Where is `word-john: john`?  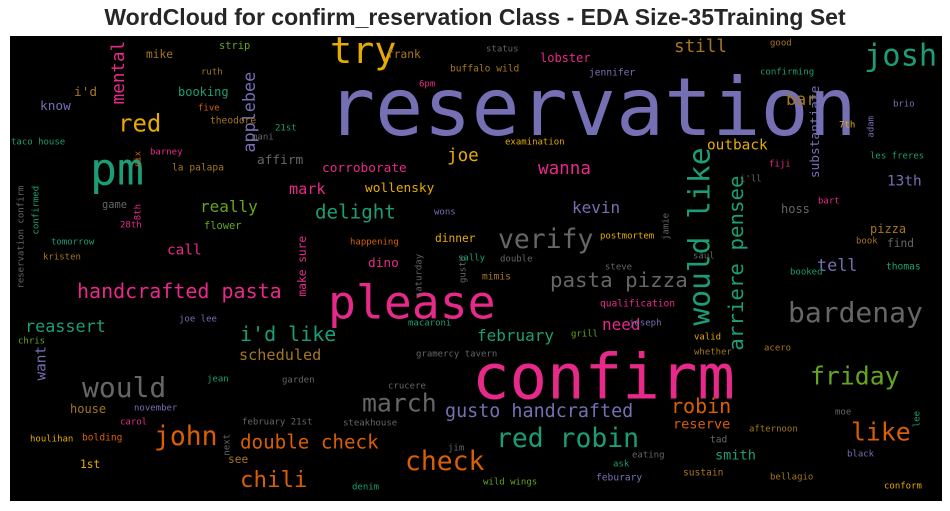
word-john: john is located at coordinates (186, 436).